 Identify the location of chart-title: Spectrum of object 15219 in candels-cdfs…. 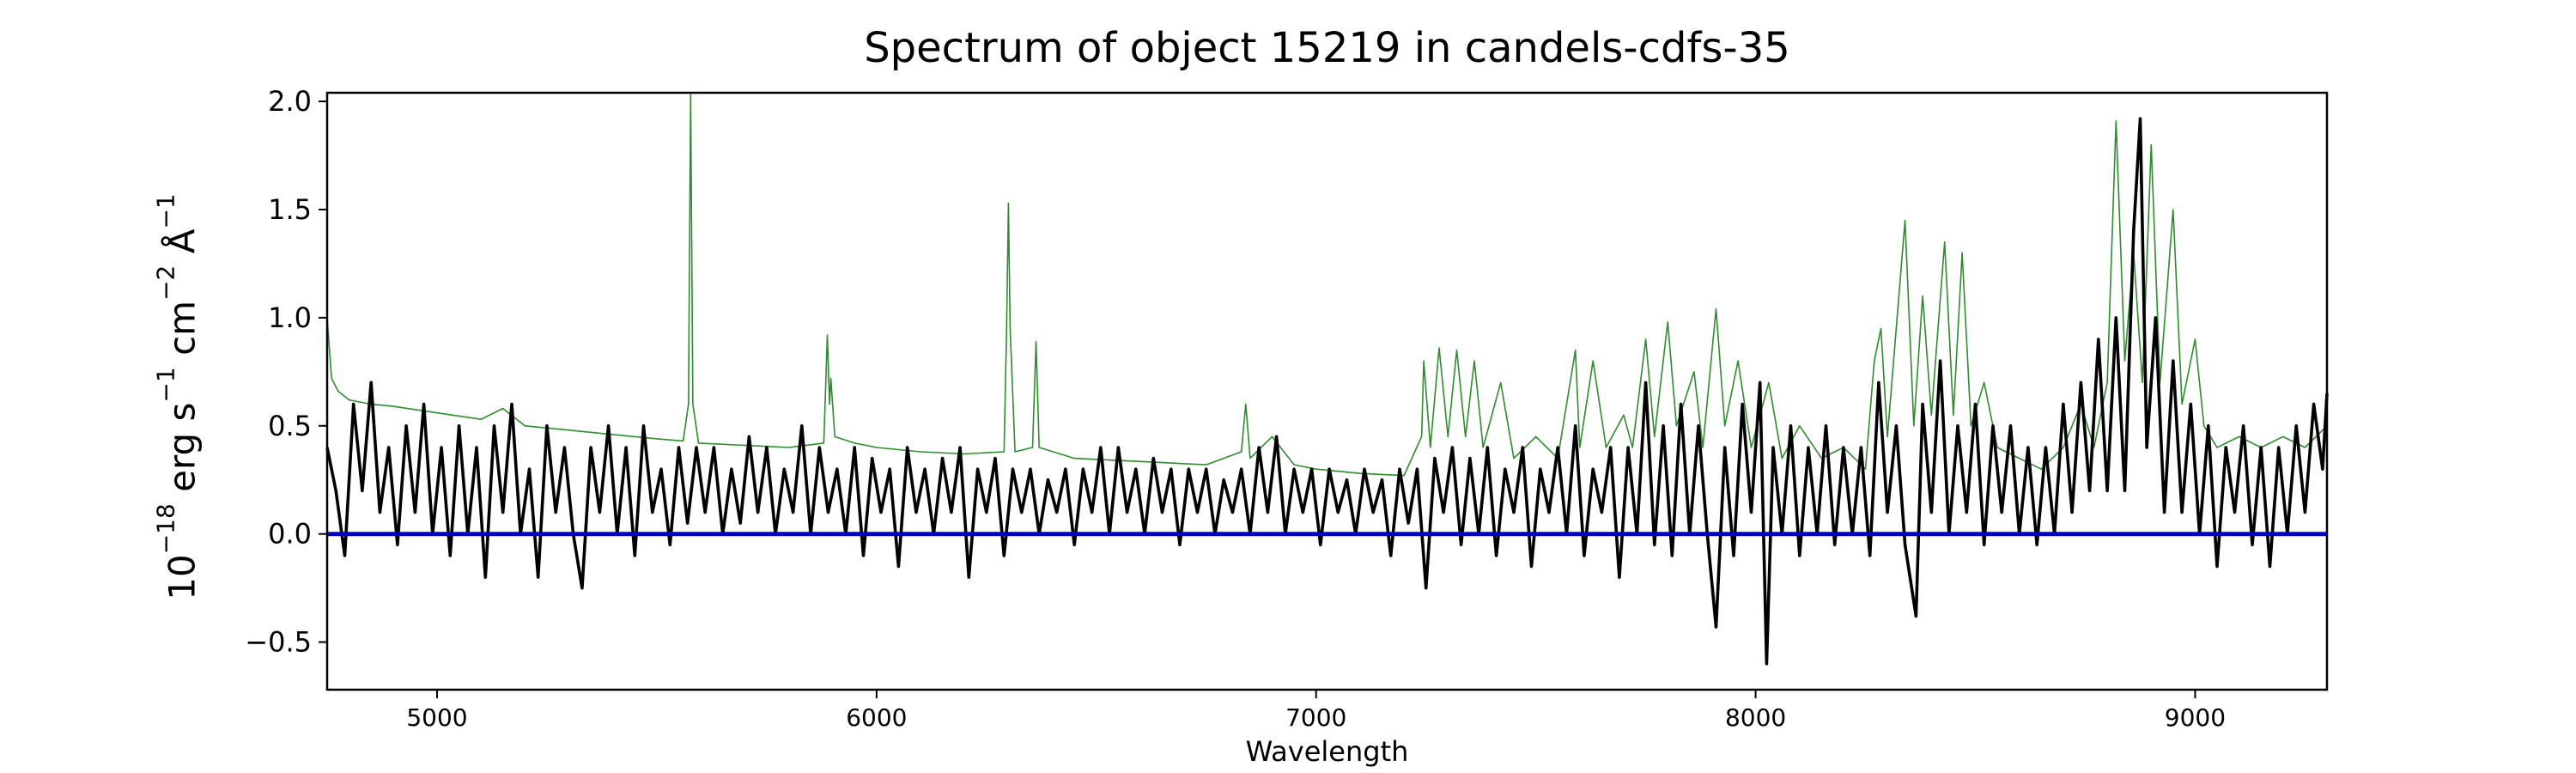
(1327, 48).